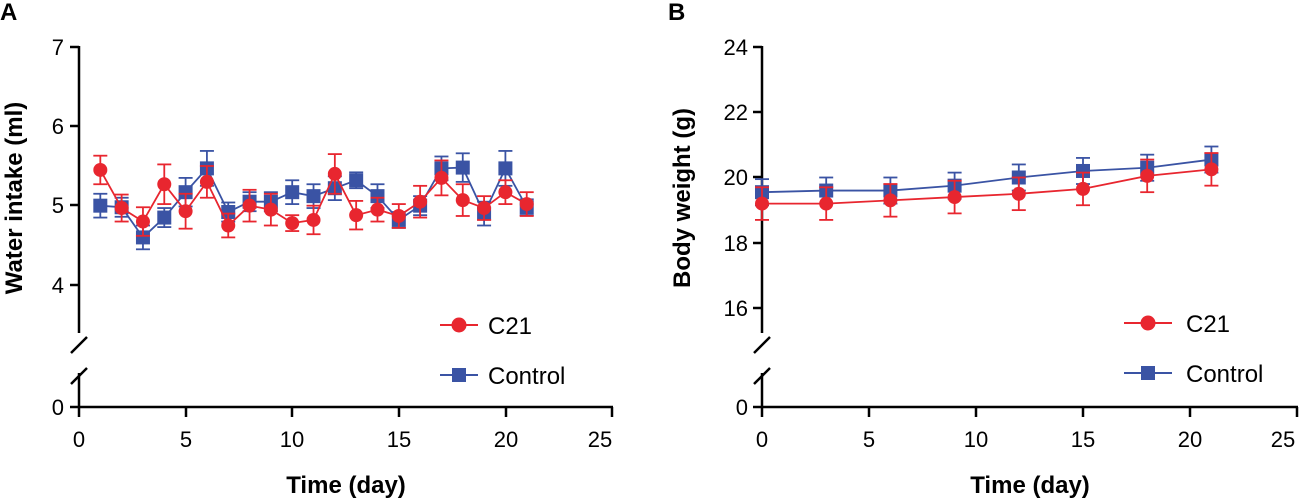 The width and height of the screenshot is (1311, 500). I want to click on panel-a-y-tick-label: 7, so click(58, 47).